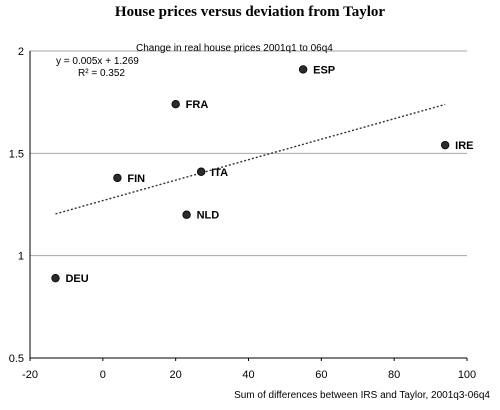 The height and width of the screenshot is (410, 500). I want to click on x-tick-label: 0, so click(103, 375).